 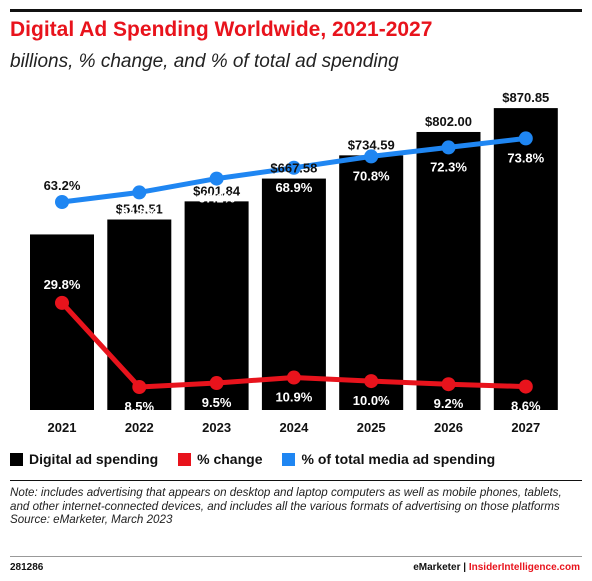 I want to click on change-value-label: 29.8%, so click(x=62, y=284).